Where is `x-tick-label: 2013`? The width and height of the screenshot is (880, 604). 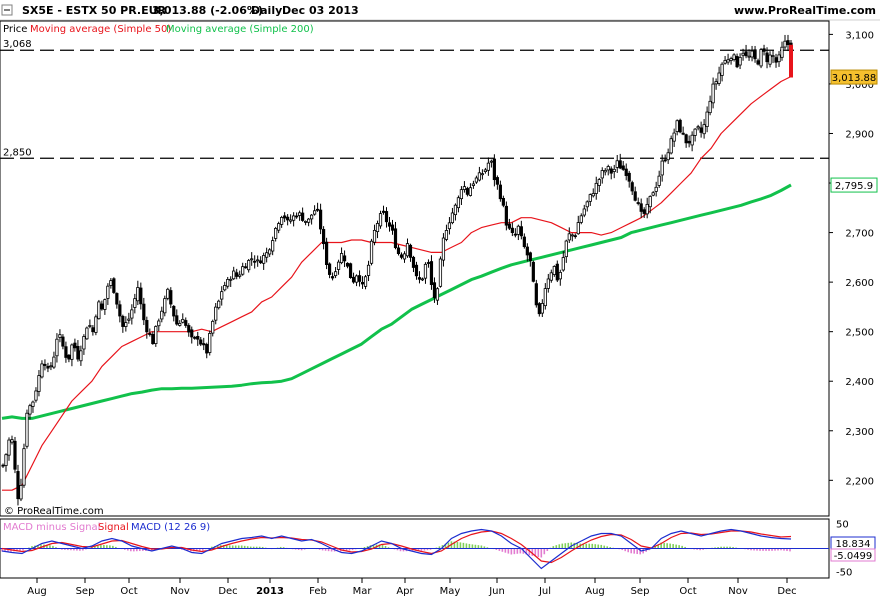
x-tick-label: 2013 is located at coordinates (270, 591).